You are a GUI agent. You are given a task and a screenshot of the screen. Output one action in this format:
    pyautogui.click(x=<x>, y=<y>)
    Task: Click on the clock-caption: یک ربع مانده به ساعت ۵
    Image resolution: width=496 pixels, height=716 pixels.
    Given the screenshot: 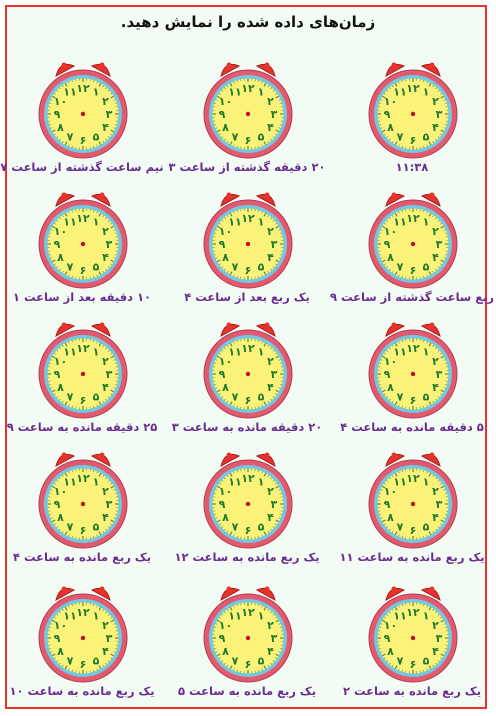 What is the action you would take?
    pyautogui.click(x=247, y=691)
    